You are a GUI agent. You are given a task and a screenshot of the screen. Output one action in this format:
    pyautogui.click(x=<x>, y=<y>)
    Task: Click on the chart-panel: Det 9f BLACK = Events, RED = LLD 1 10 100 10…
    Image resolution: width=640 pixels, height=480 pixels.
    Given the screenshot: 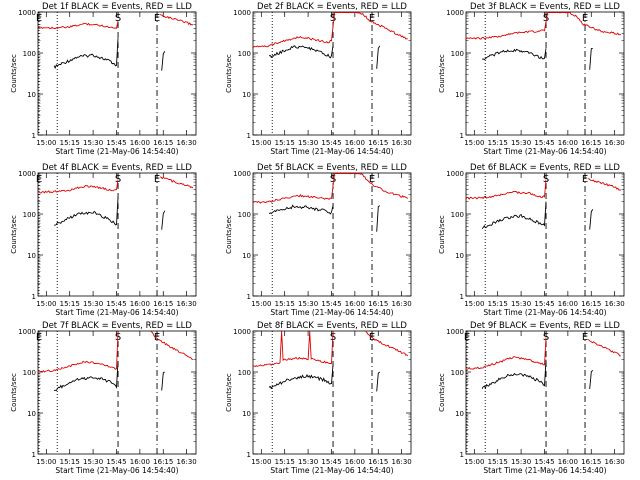 What is the action you would take?
    pyautogui.click(x=531, y=398)
    